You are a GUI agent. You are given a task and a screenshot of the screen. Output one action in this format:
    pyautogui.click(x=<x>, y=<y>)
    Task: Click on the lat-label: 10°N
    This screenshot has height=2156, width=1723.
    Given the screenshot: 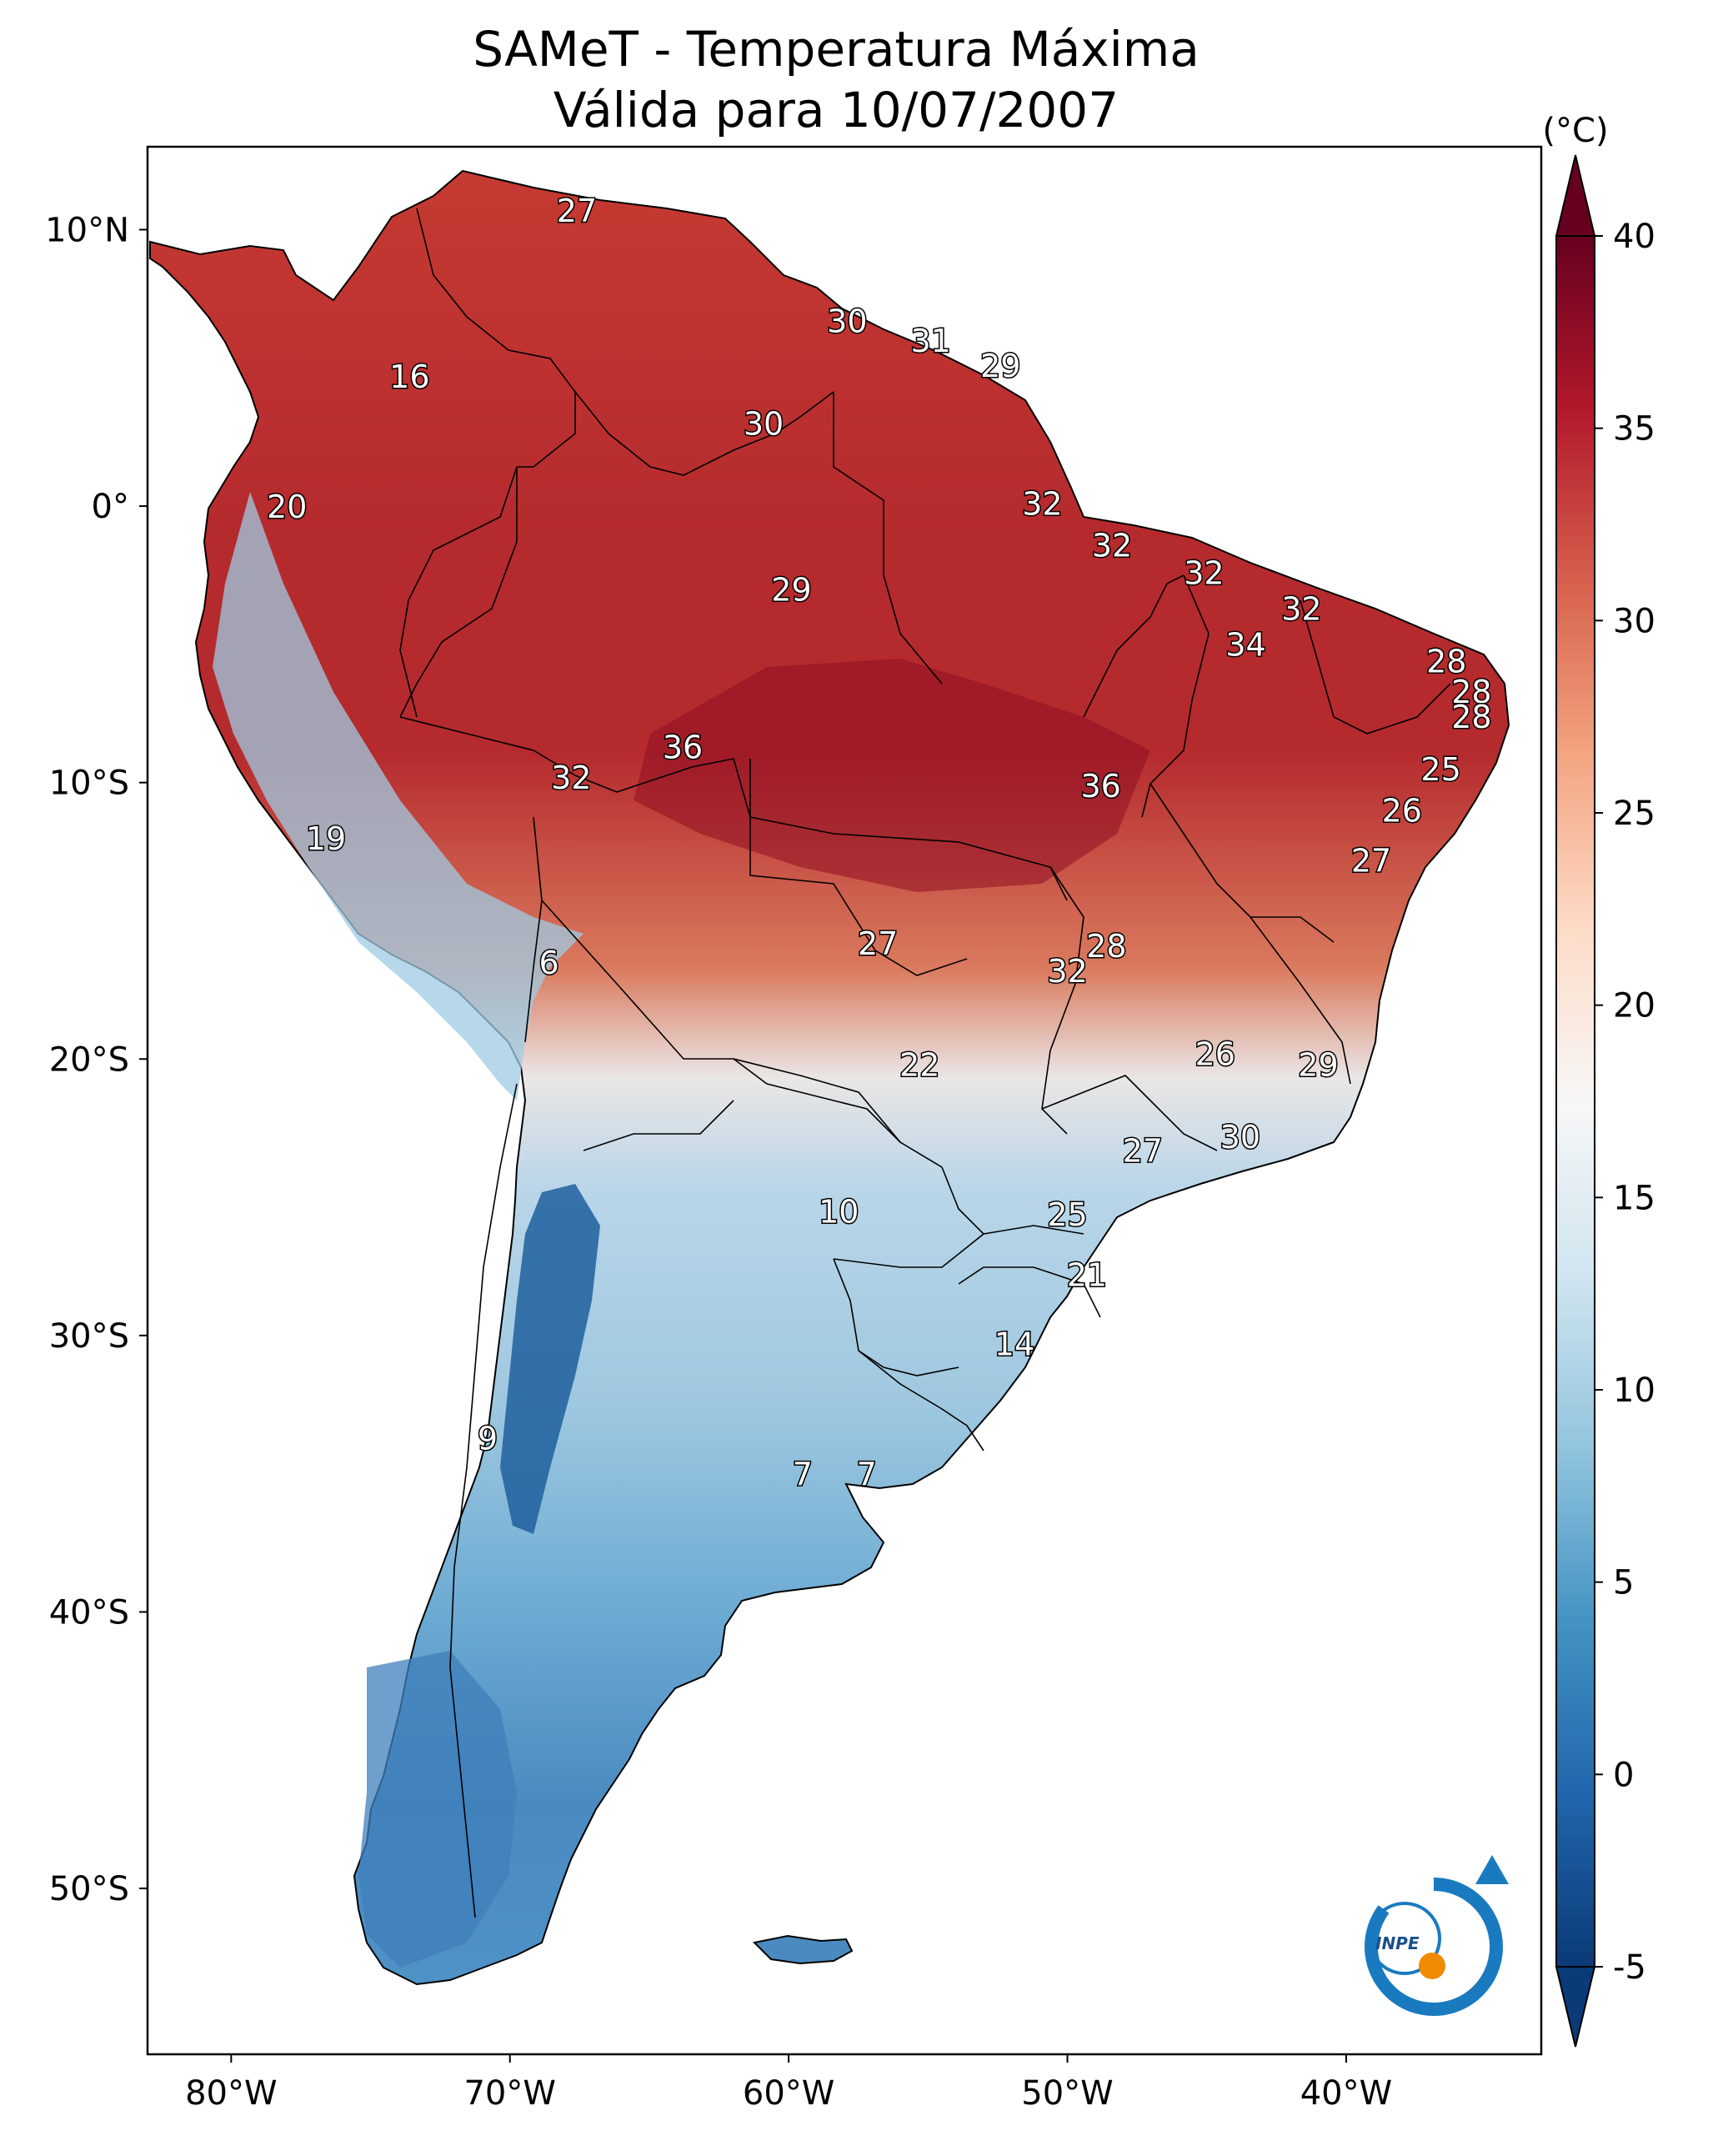 What is the action you would take?
    pyautogui.click(x=87, y=230)
    